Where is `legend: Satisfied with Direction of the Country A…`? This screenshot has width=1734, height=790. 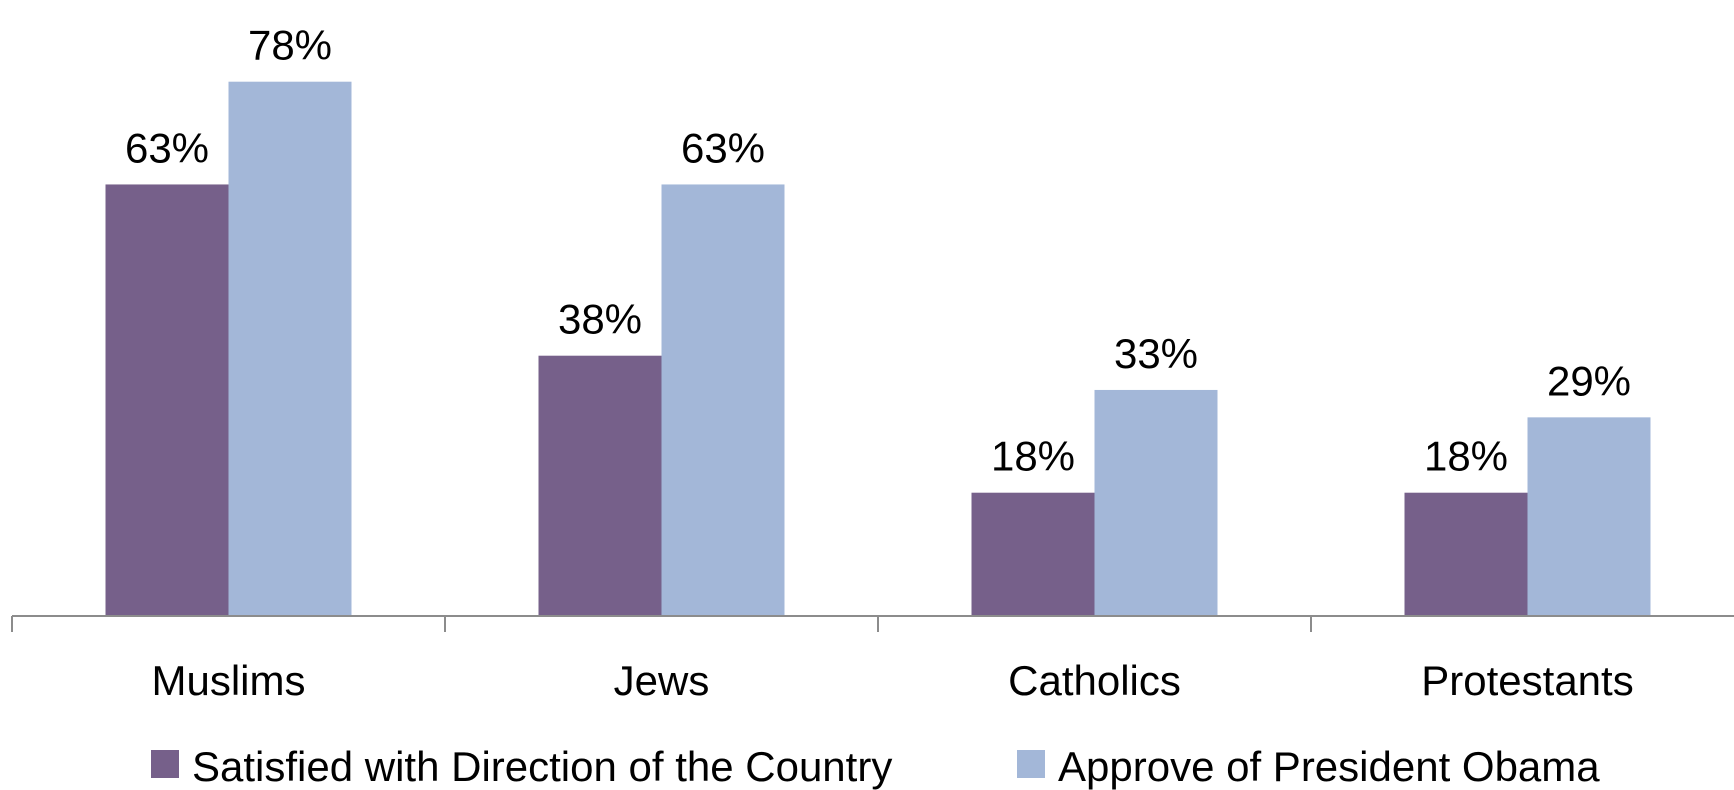
legend: Satisfied with Direction of the Country A… is located at coordinates (875, 766).